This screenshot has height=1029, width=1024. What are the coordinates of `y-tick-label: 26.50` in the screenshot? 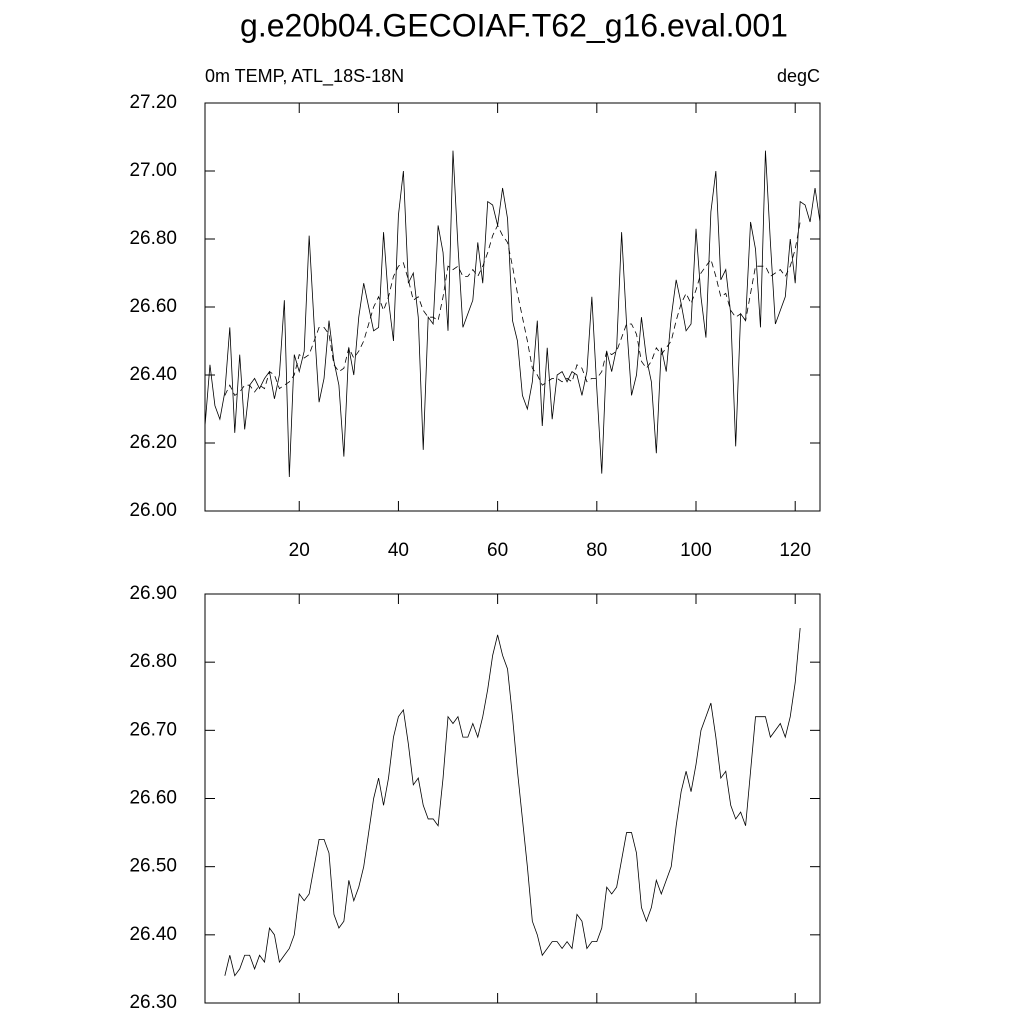 It's located at (153, 866).